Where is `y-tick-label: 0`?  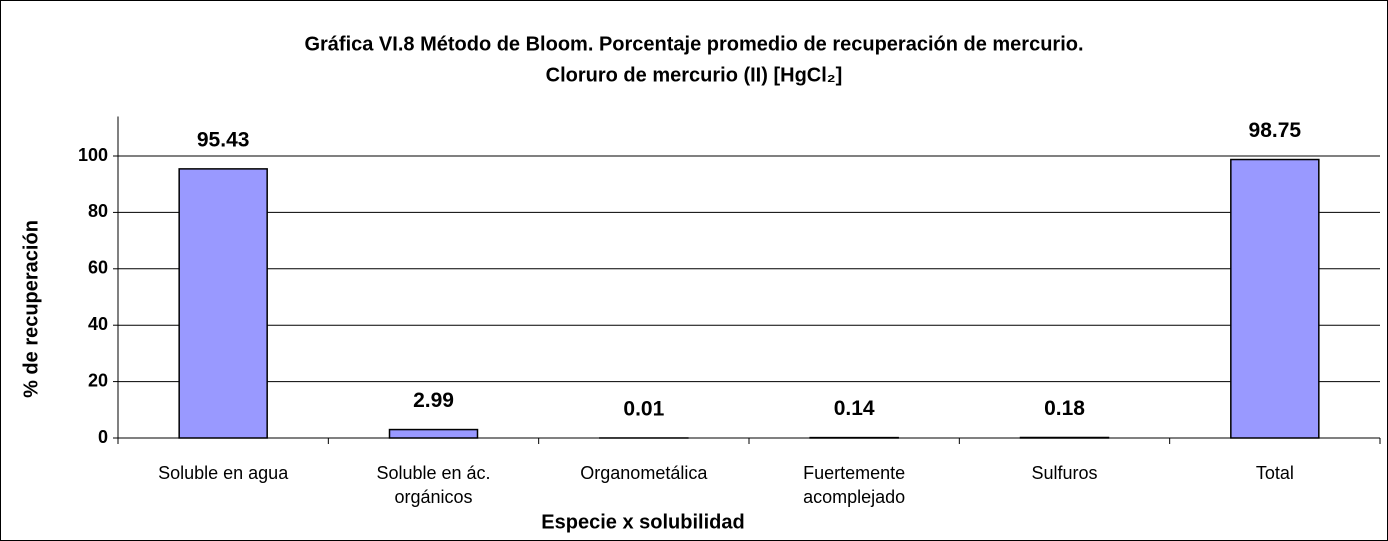
y-tick-label: 0 is located at coordinates (103, 437).